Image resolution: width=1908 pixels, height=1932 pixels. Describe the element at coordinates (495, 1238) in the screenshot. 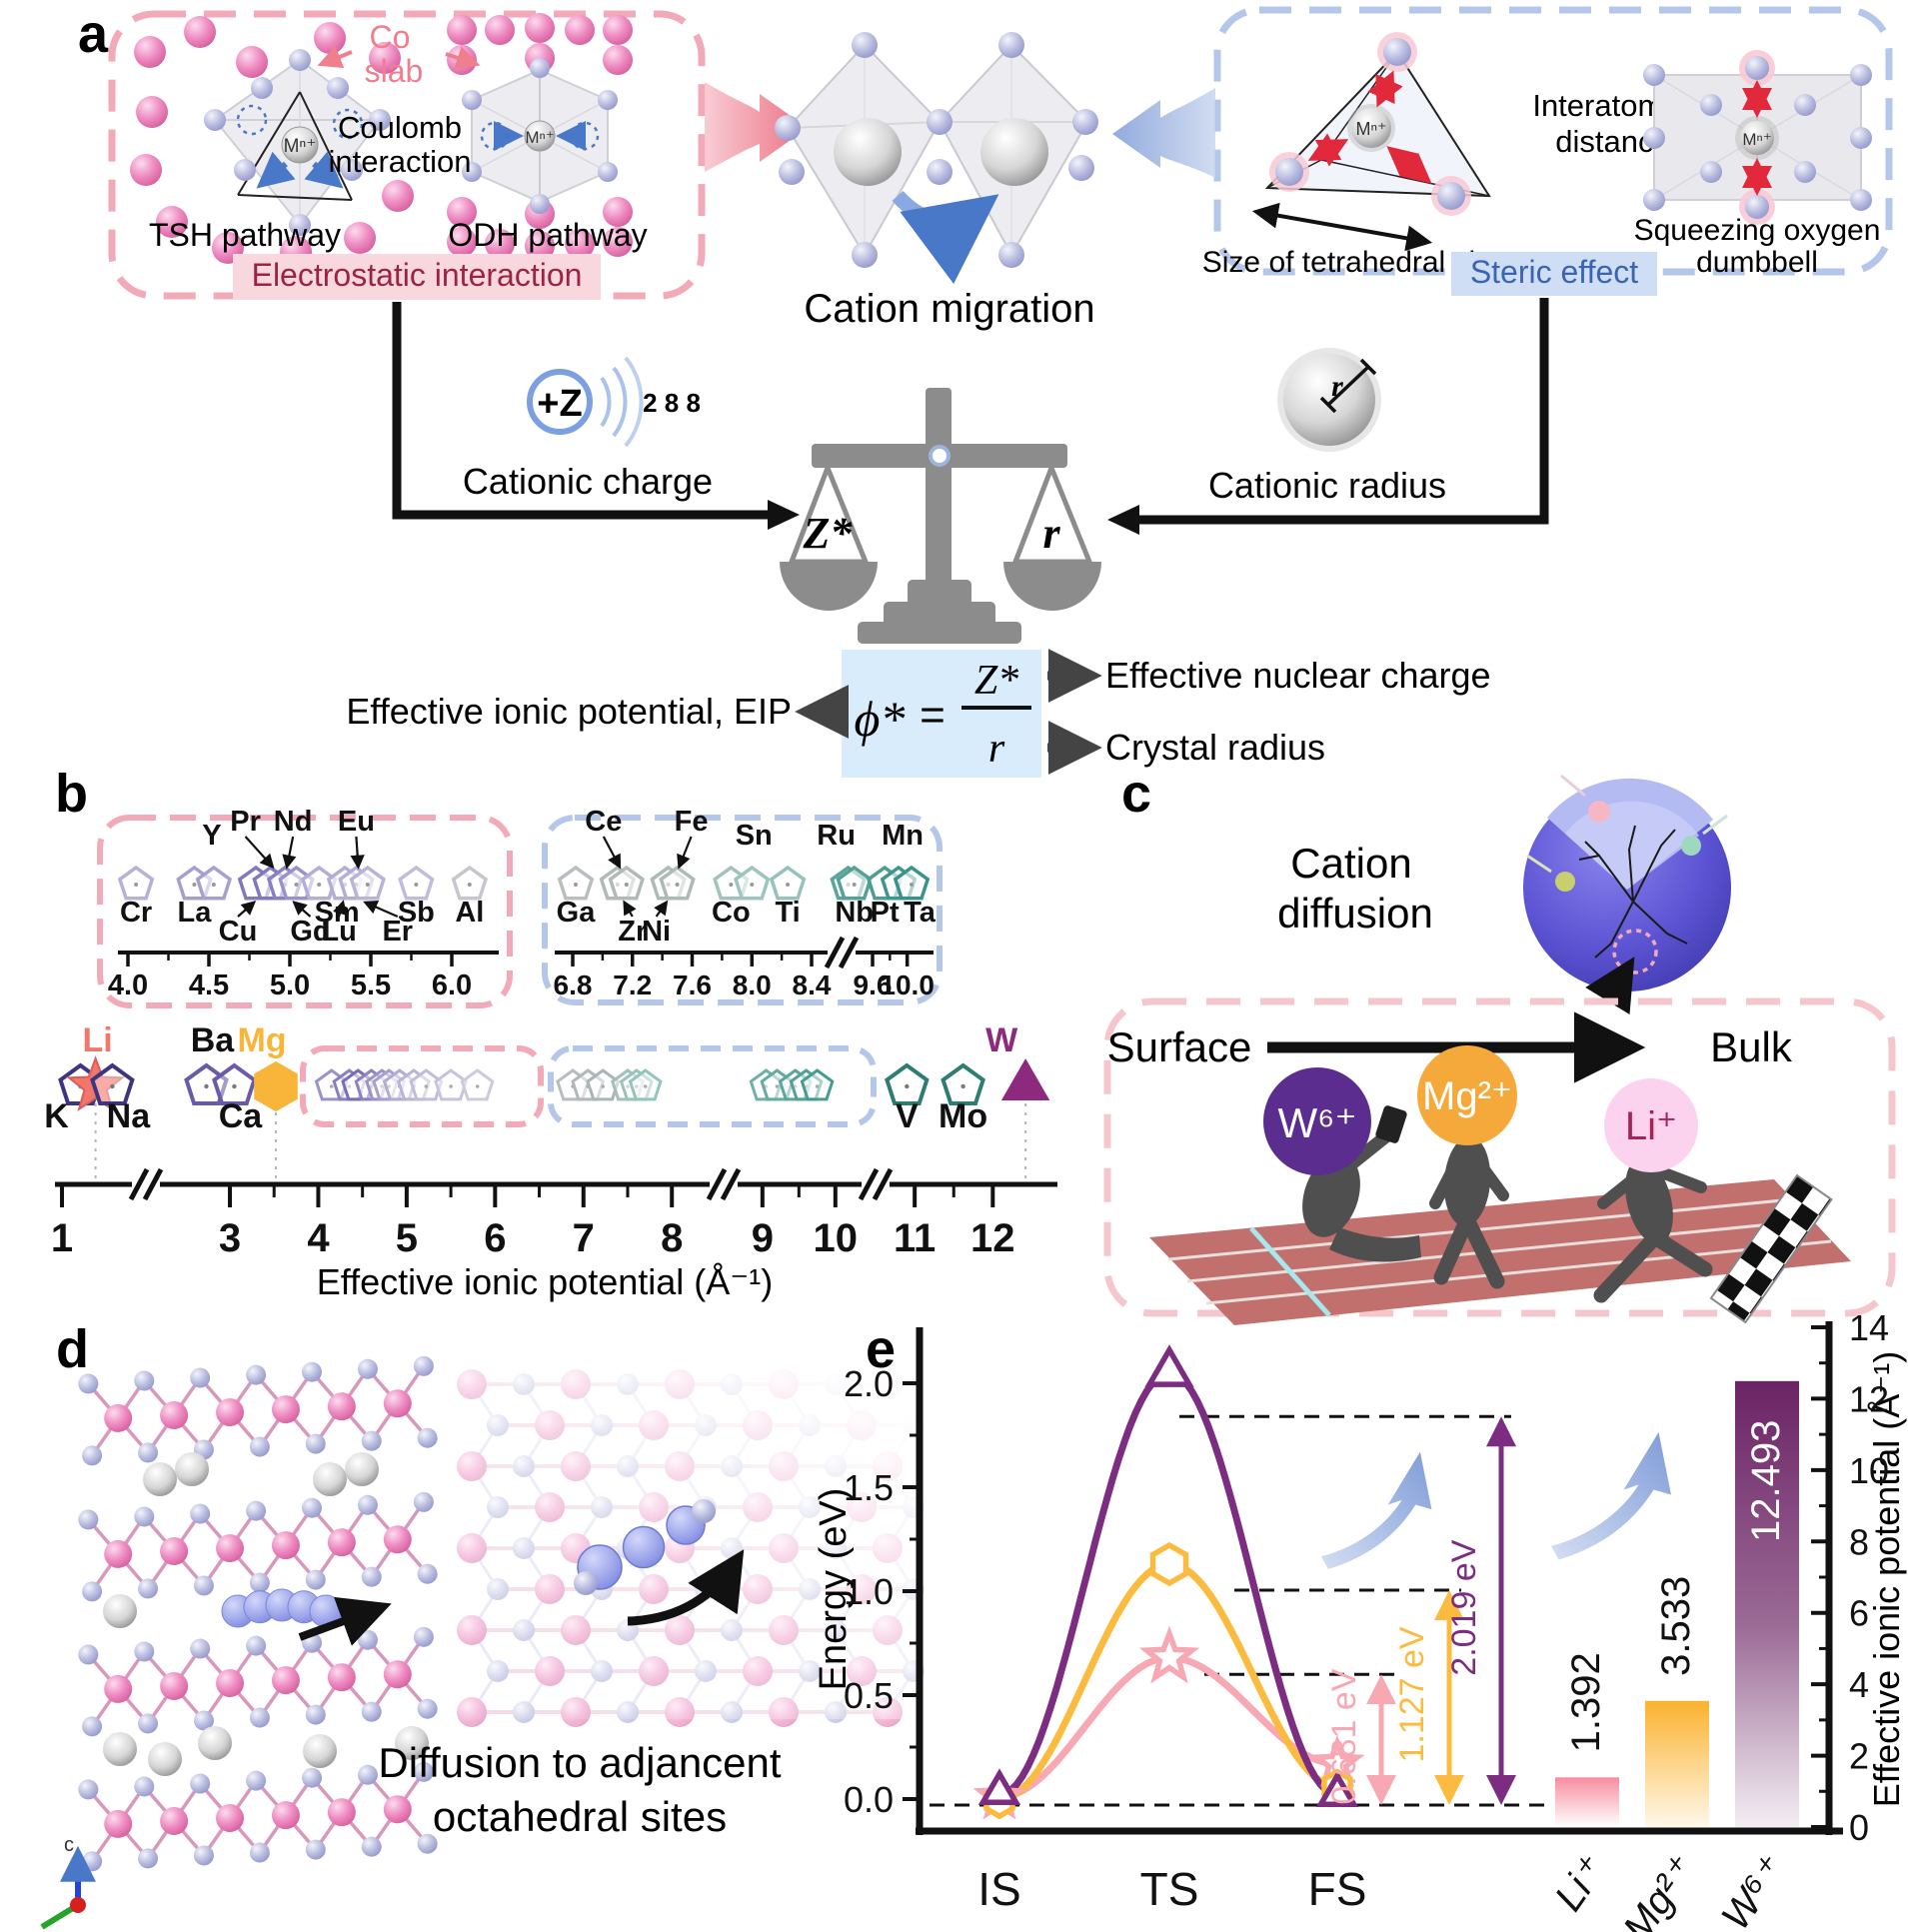

I see `main-axis-tick: 6` at that location.